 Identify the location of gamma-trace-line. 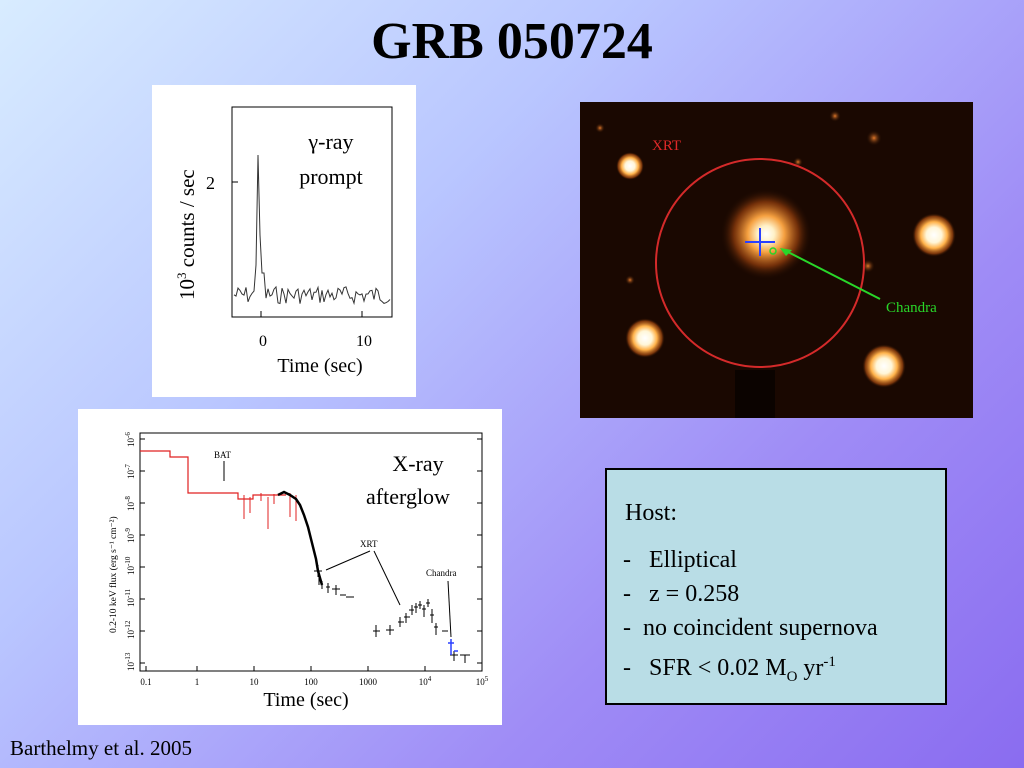
(312, 230).